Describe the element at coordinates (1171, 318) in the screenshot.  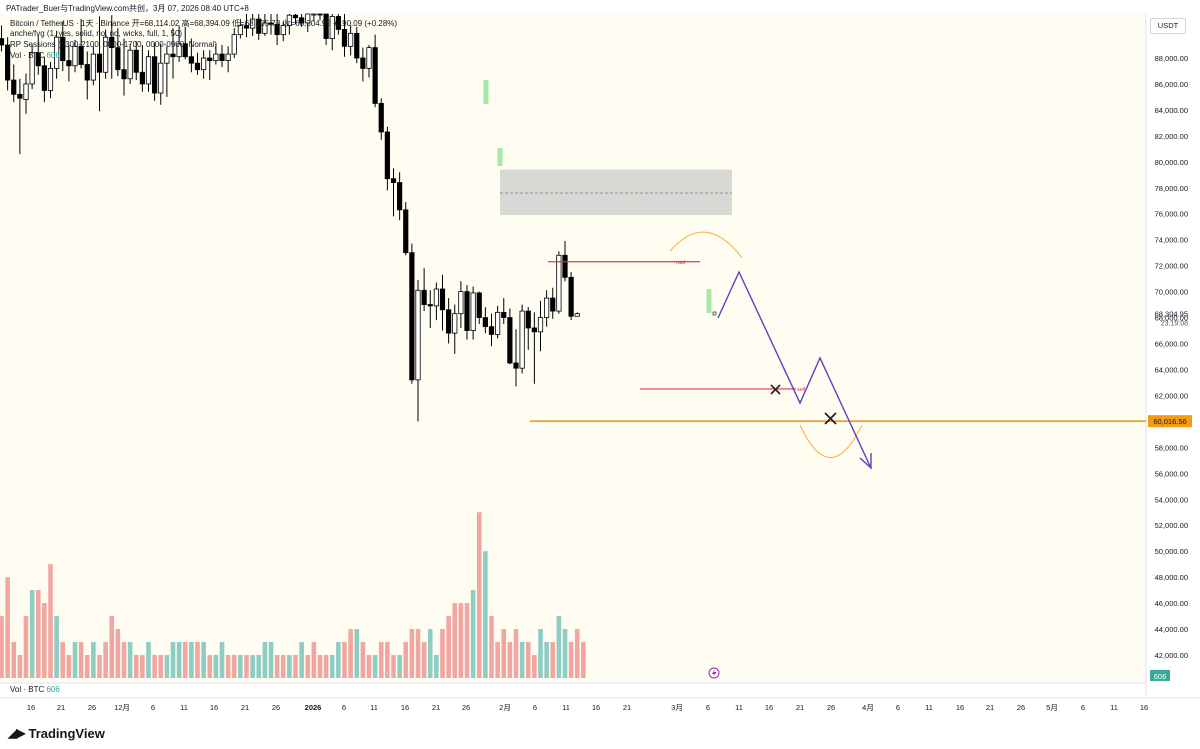
I see `price-tick-label: 68,000.00` at that location.